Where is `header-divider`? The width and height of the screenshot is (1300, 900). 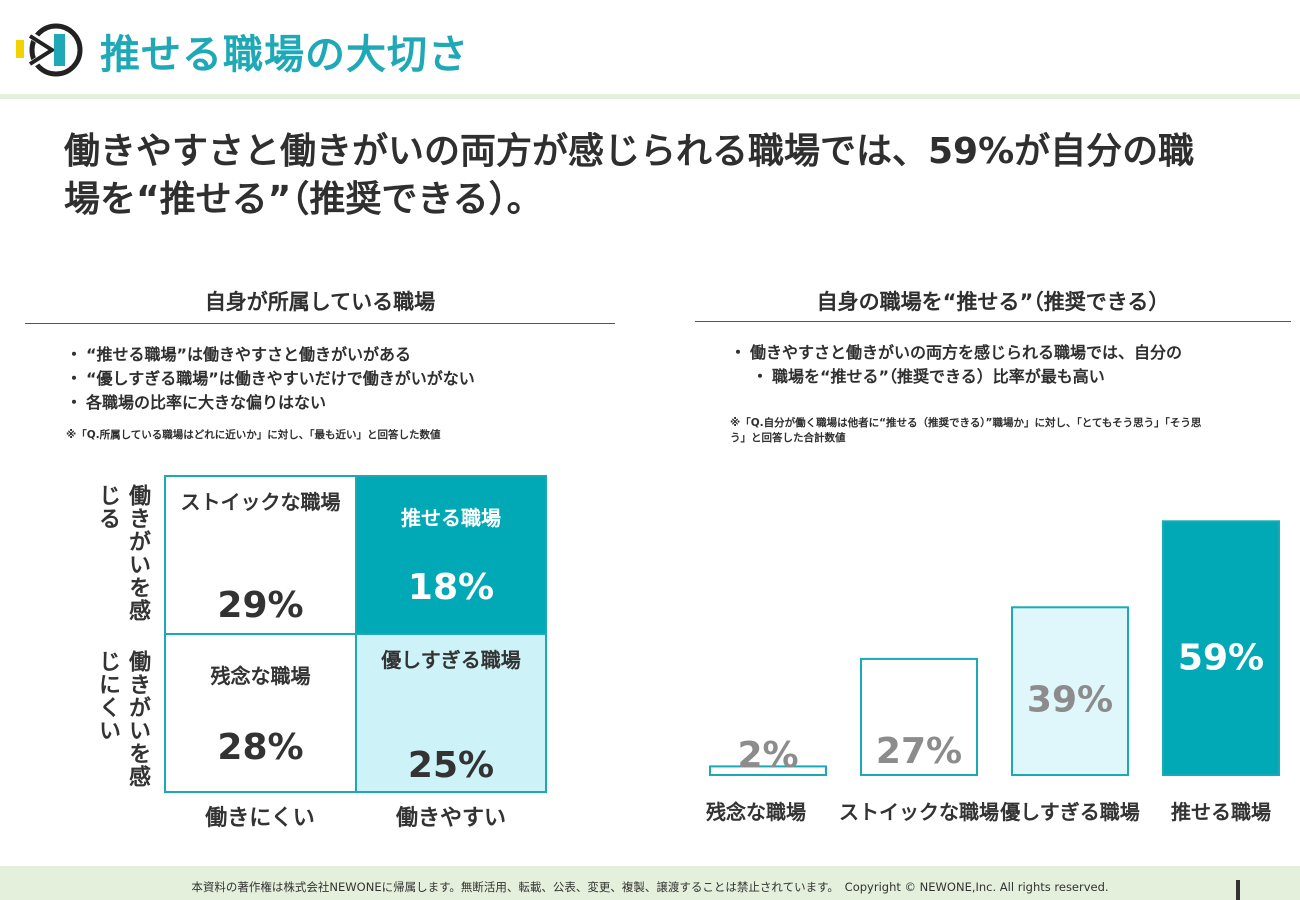 header-divider is located at coordinates (650, 96).